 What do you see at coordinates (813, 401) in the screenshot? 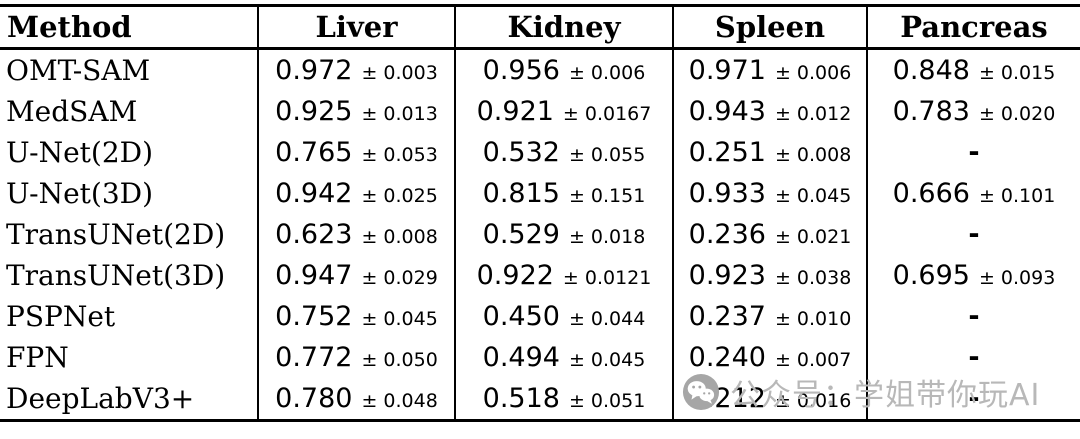
I see `metric-std: ± 0.016` at bounding box center [813, 401].